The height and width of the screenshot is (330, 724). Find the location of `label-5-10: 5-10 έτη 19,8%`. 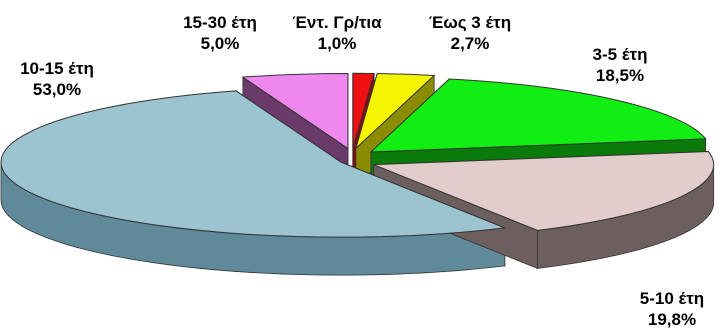

label-5-10: 5-10 έτη 19,8% is located at coordinates (672, 309).